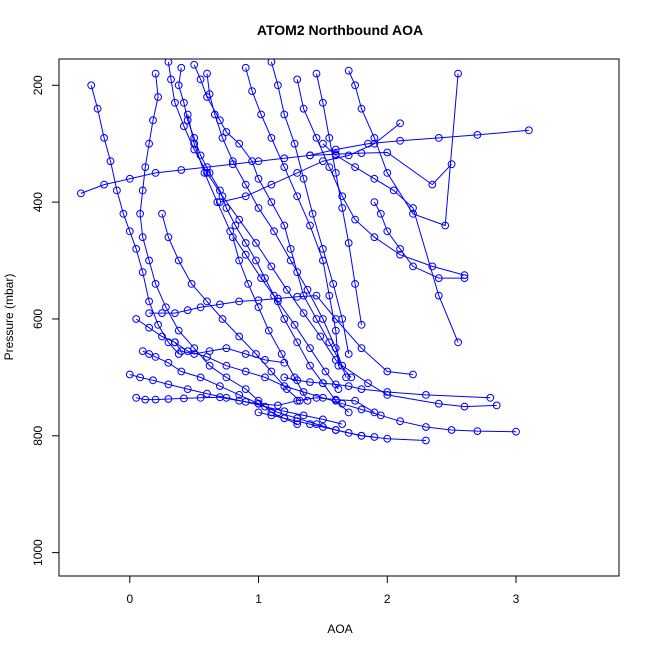  Describe the element at coordinates (258, 599) in the screenshot. I see `x-tick-label: 1` at that location.